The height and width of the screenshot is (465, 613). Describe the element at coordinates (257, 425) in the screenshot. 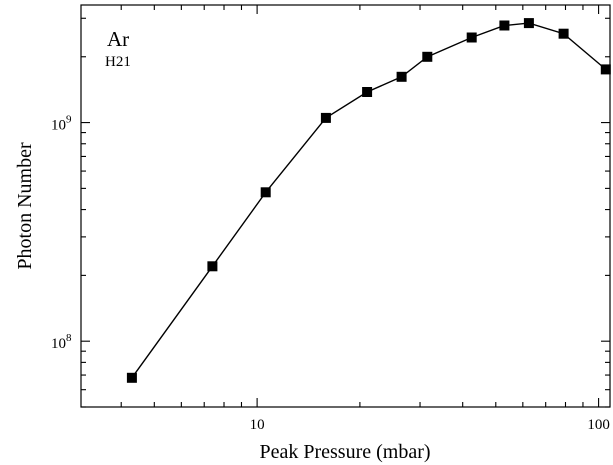

I see `x-tick-label: 10` at that location.